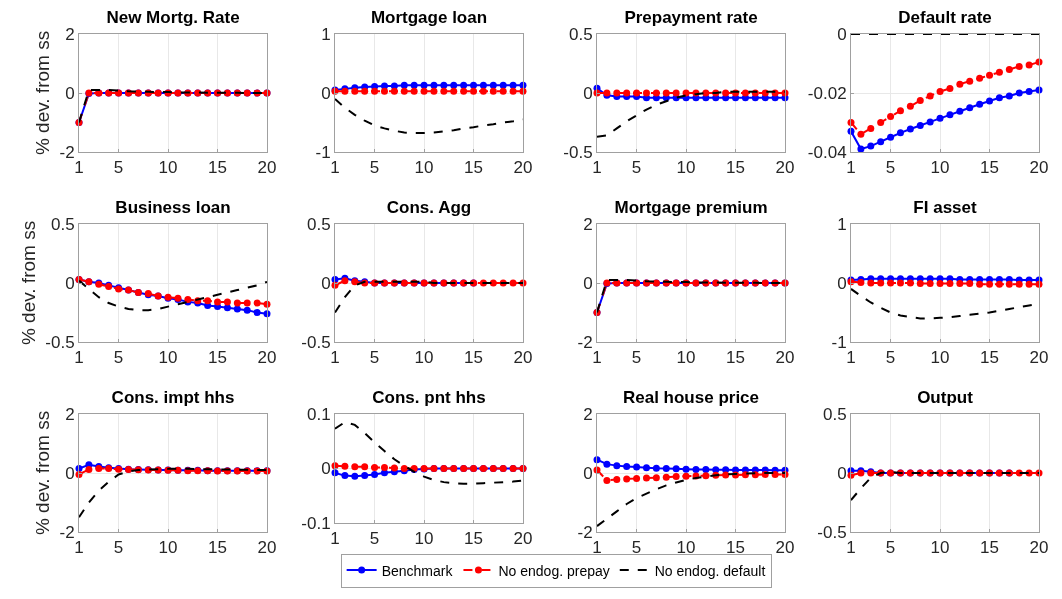  I want to click on chart-title: Business loan, so click(173, 207).